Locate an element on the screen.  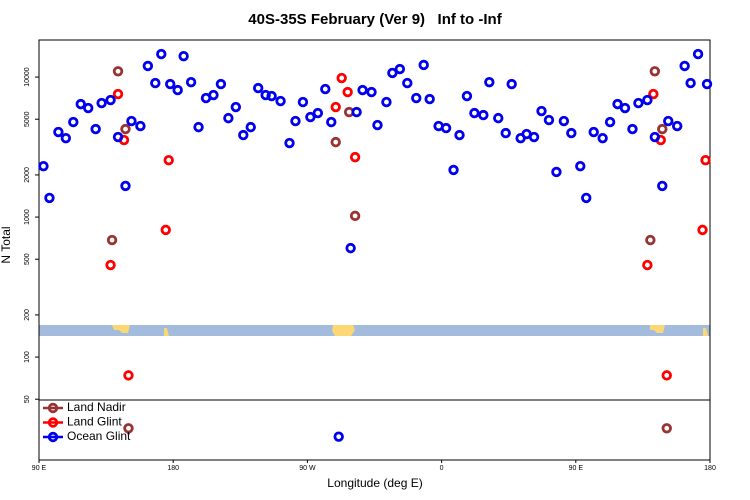
legend-label: Land Nadir is located at coordinates (96, 407).